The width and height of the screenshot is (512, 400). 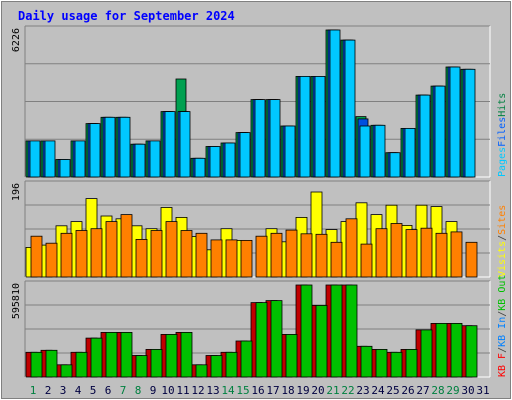 I want to click on y-max-label: 196, so click(x=16, y=192).